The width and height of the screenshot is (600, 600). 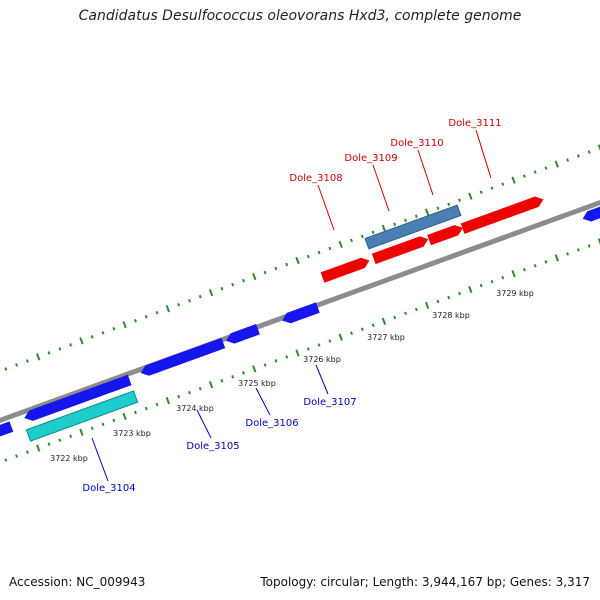 I want to click on highlight-feature-cyan, so click(x=82, y=416).